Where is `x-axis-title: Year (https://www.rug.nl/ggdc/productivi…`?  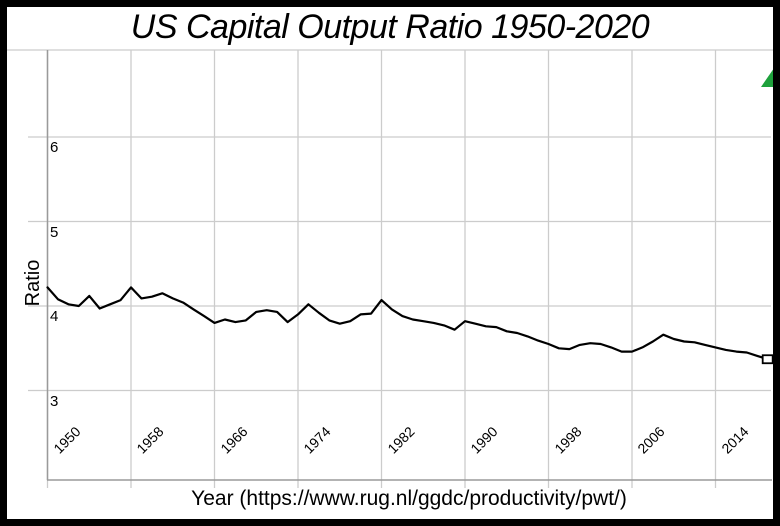
x-axis-title: Year (https://www.rug.nl/ggdc/productivi… is located at coordinates (409, 498).